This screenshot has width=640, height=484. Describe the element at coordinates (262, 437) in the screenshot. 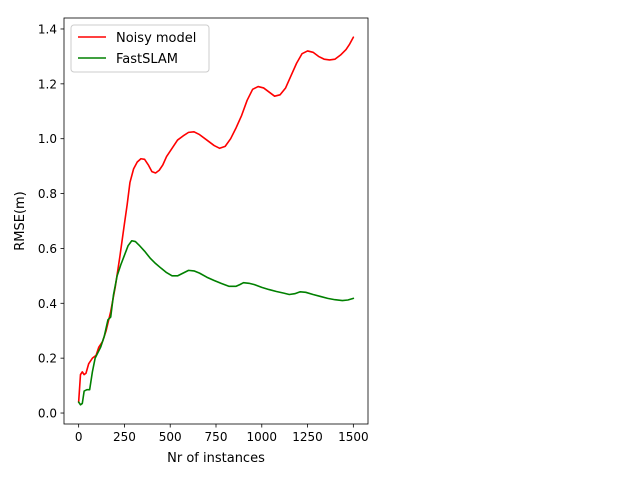

I see `x-tick-label: 1000` at that location.